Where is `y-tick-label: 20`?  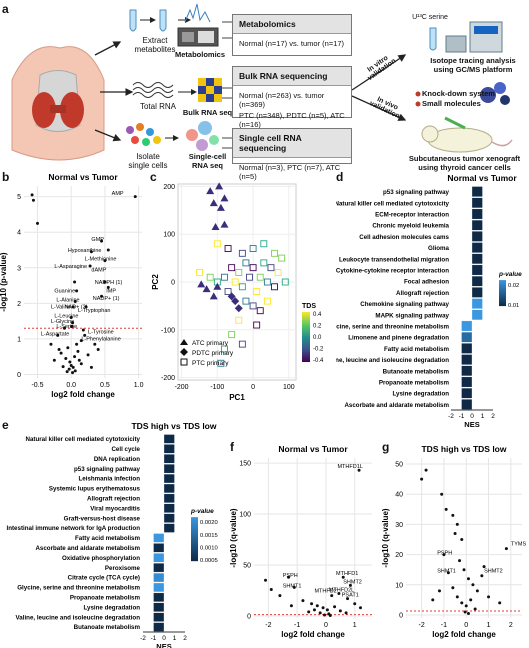 y-tick-label: 20 is located at coordinates (399, 555).